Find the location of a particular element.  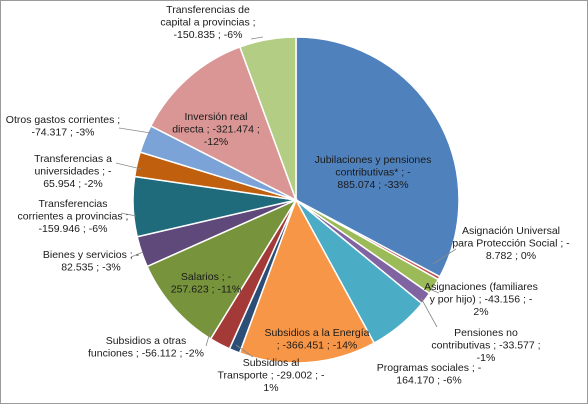

data-label-line: Jubilaciones y pensiones is located at coordinates (373, 160).